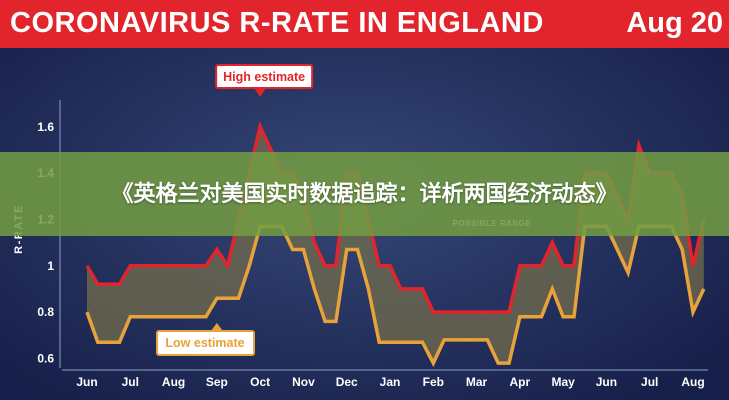 The width and height of the screenshot is (729, 400). I want to click on x-tick-label: Mar, so click(477, 382).